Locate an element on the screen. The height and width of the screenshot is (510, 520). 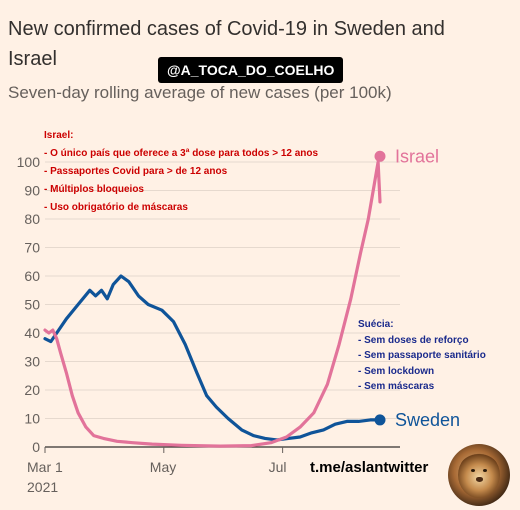
israel-annotation-item: - Passaportes Covid para > de 12 anos is located at coordinates (136, 171).